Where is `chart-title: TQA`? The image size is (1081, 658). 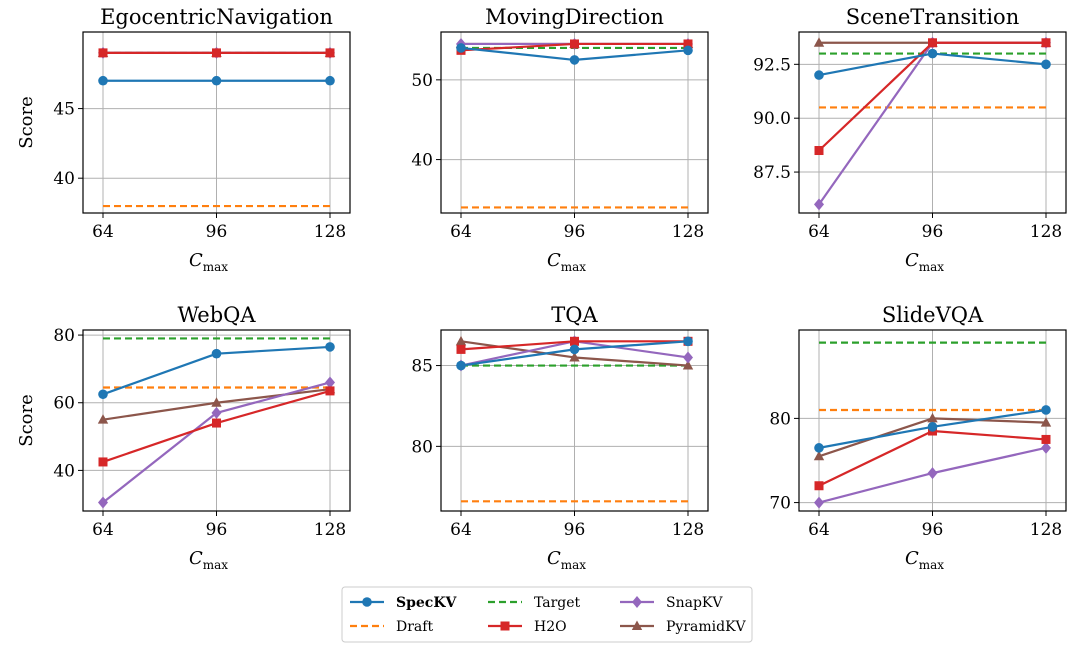
chart-title: TQA is located at coordinates (574, 315).